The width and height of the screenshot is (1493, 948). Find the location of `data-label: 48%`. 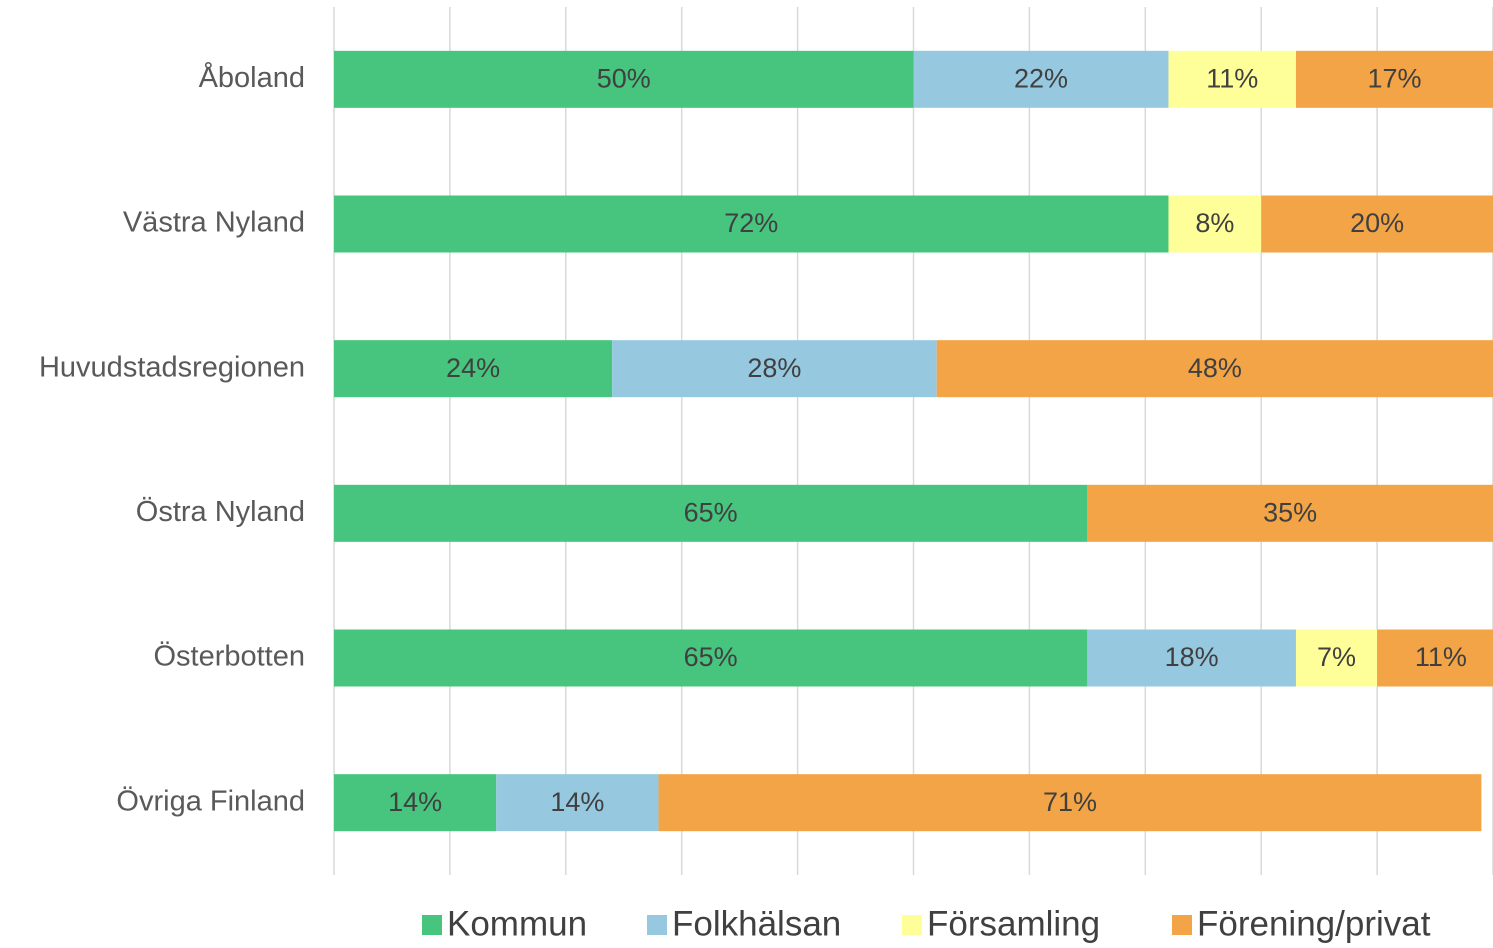

data-label: 48% is located at coordinates (1215, 368).